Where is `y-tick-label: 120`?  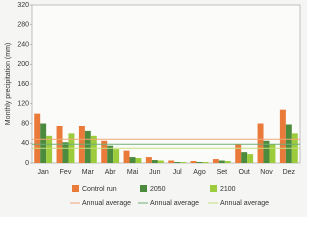
y-tick-label: 120 is located at coordinates (23, 104).